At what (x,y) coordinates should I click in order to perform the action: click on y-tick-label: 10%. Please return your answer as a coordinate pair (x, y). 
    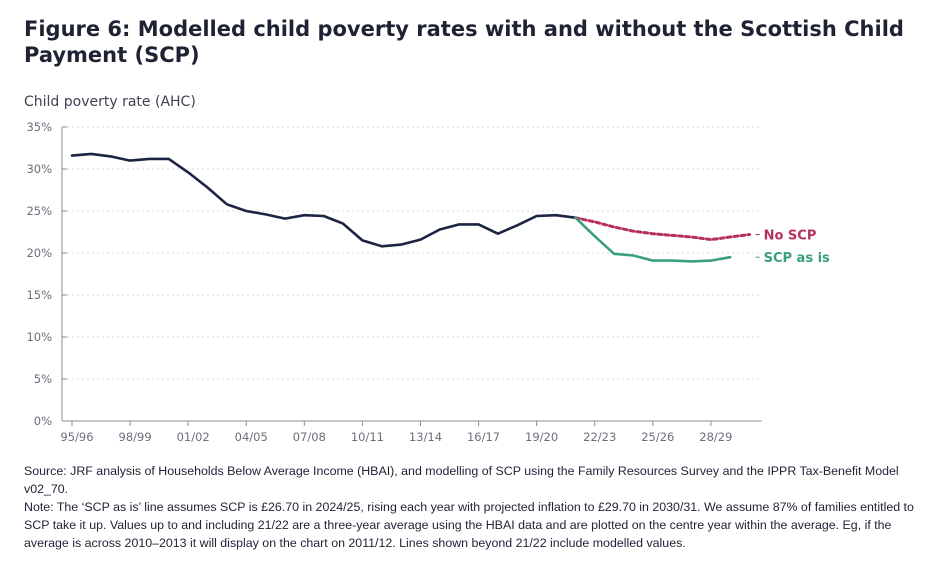
    Looking at the image, I should click on (39, 337).